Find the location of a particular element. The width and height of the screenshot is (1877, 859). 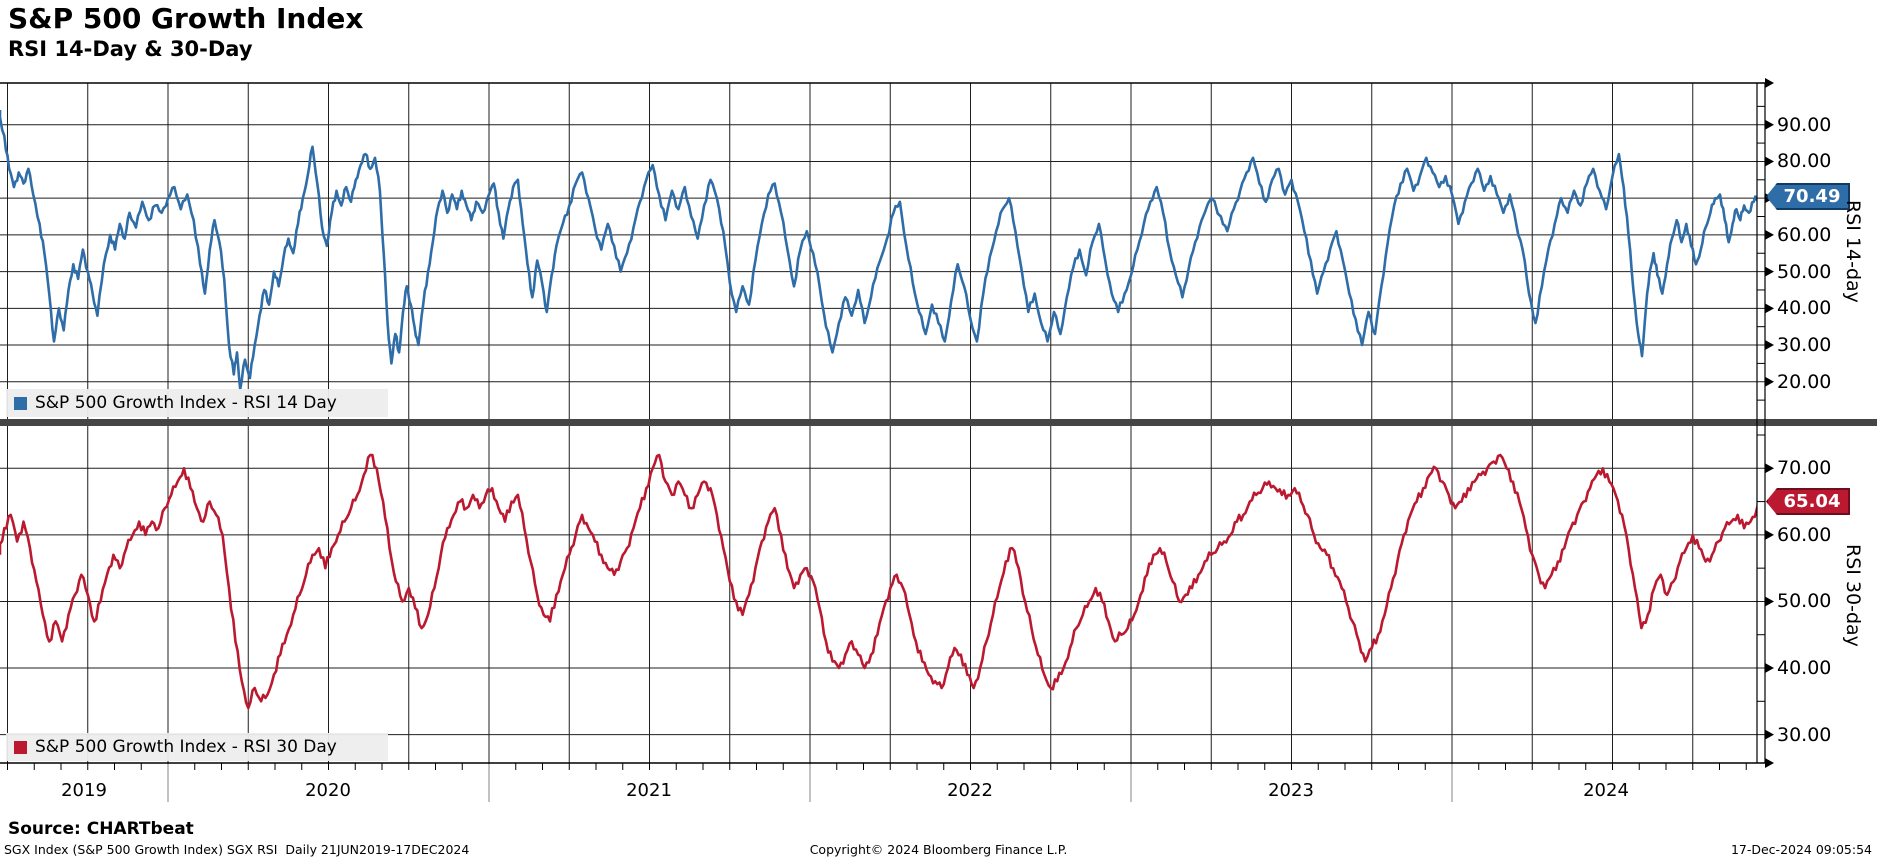

panel-divider is located at coordinates (938, 422).